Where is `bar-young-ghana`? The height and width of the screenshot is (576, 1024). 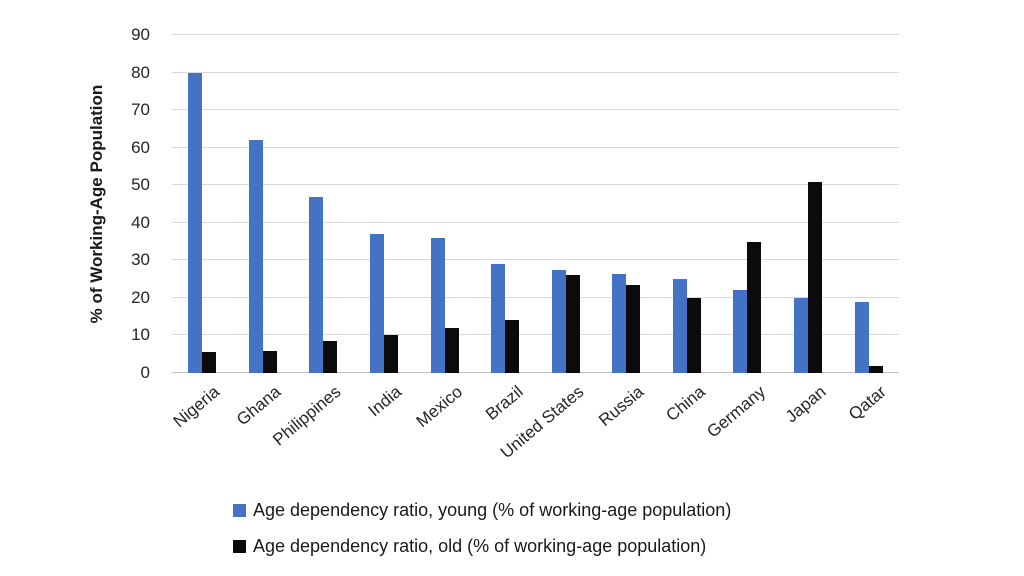 bar-young-ghana is located at coordinates (255, 256).